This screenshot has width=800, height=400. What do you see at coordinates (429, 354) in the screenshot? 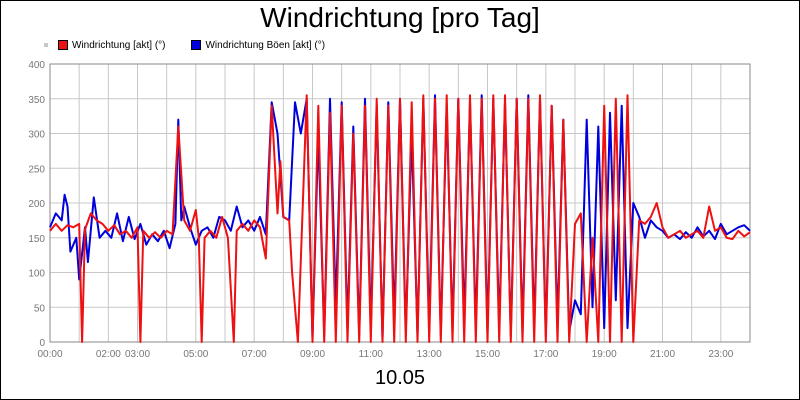
I see `x-tick-label: 13:00` at bounding box center [429, 354].